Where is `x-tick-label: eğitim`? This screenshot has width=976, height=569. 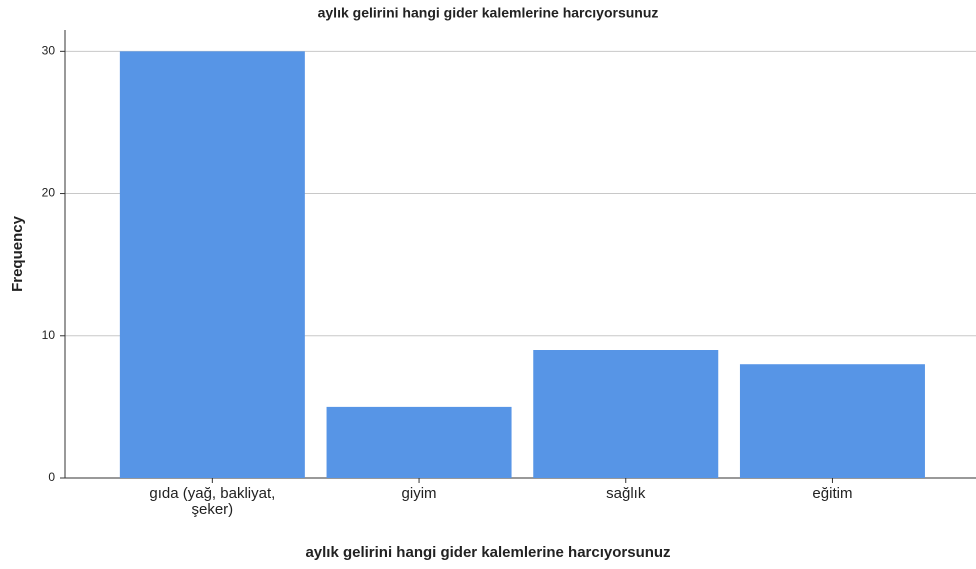 x-tick-label: eğitim is located at coordinates (832, 493).